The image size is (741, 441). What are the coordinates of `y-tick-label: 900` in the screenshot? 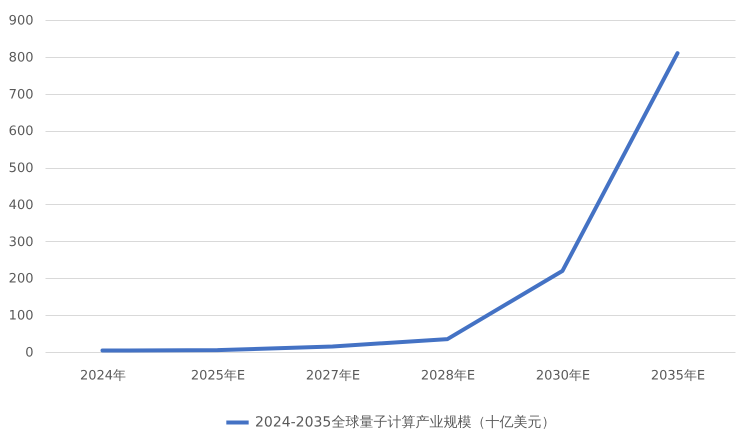 It's located at (21, 21).